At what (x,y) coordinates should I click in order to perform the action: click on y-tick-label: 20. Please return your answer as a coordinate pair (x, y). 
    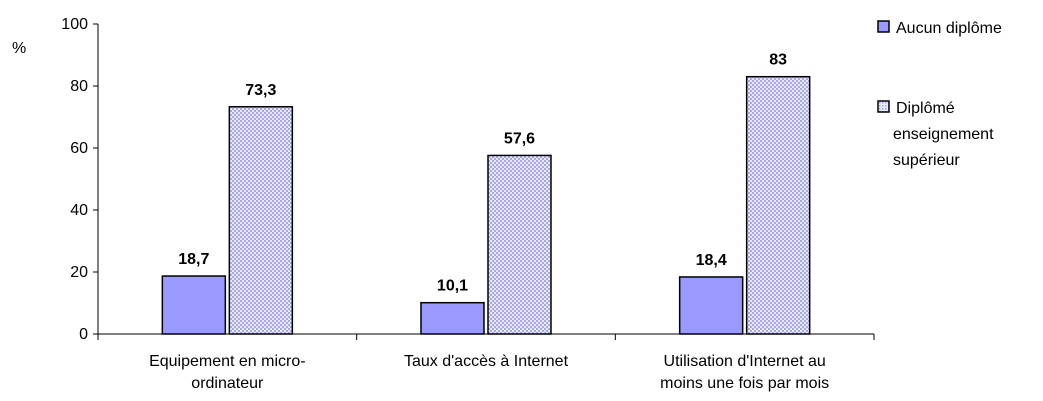
    Looking at the image, I should click on (79, 272).